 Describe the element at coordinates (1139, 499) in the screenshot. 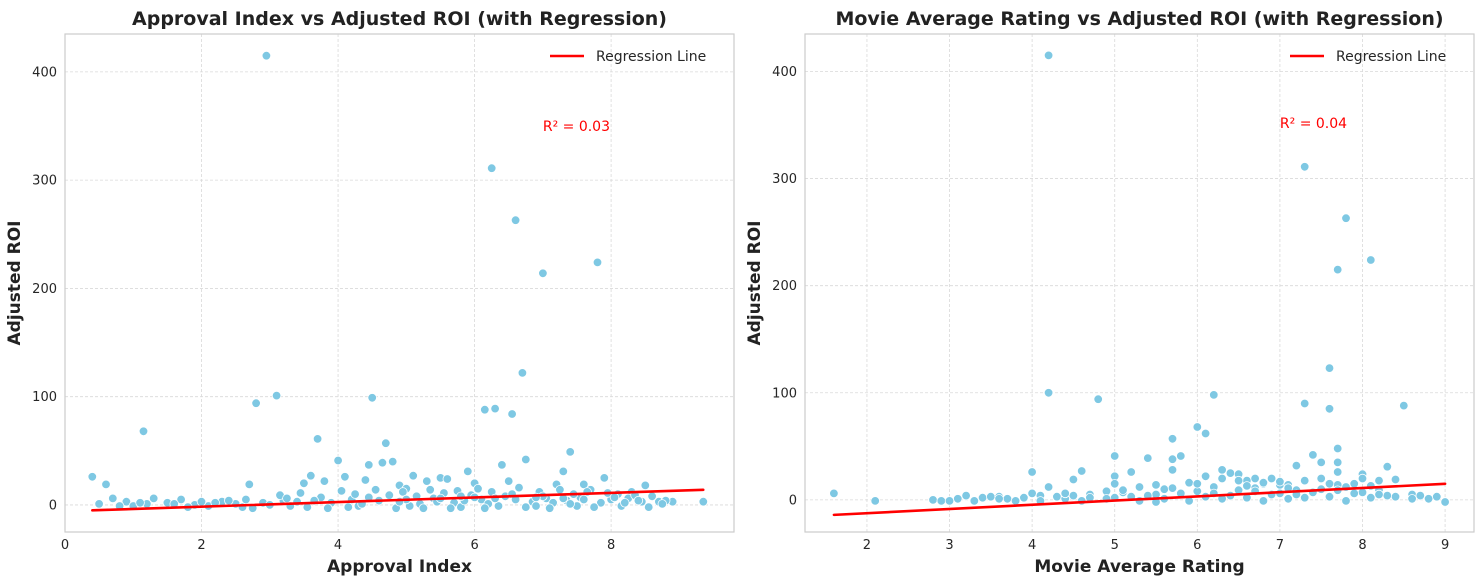

I see `regression-line` at that location.